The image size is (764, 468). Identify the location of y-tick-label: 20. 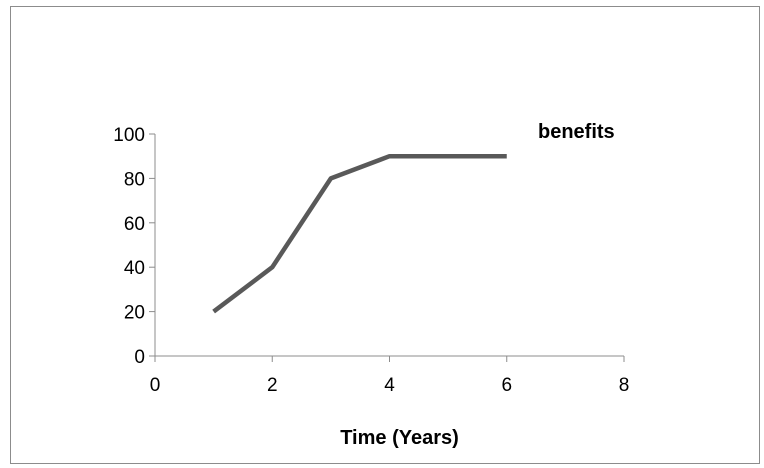
(134, 313).